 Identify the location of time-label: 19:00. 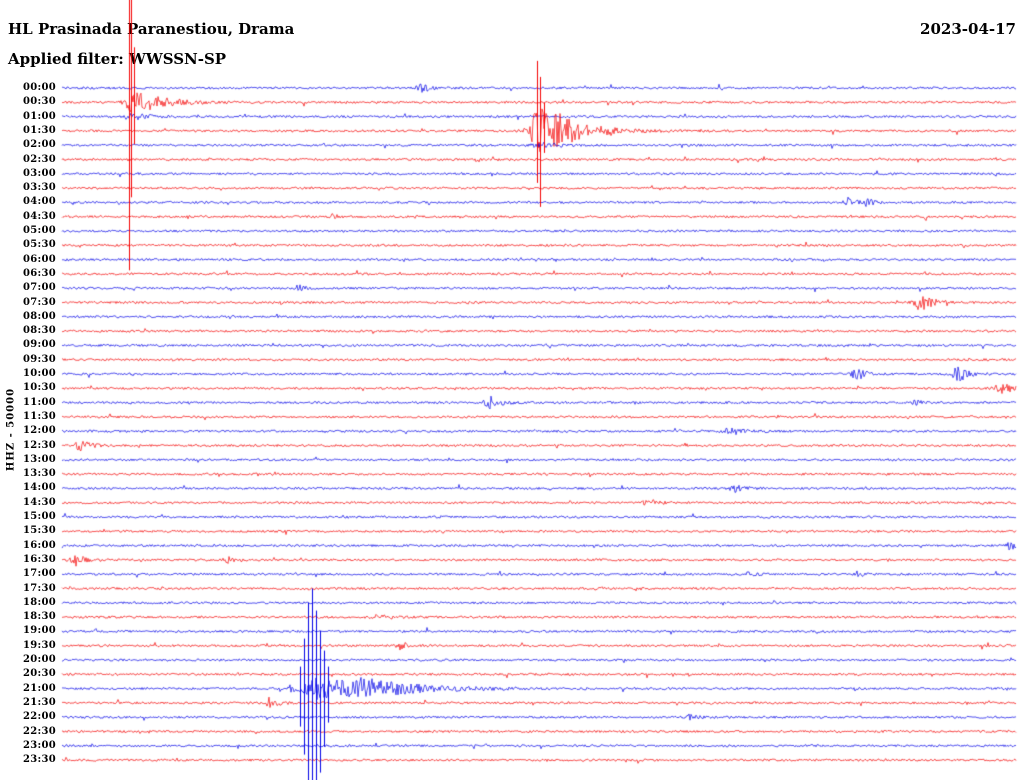
(39, 631).